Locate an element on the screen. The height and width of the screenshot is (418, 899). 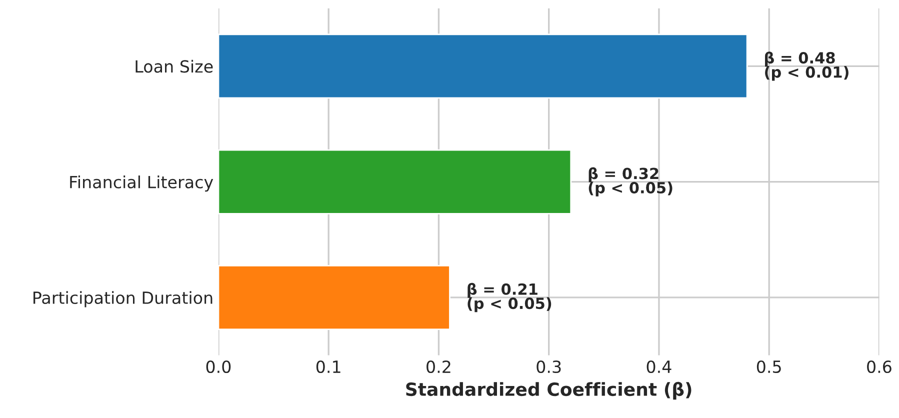
x-tick-label: 0.5 is located at coordinates (768, 367).